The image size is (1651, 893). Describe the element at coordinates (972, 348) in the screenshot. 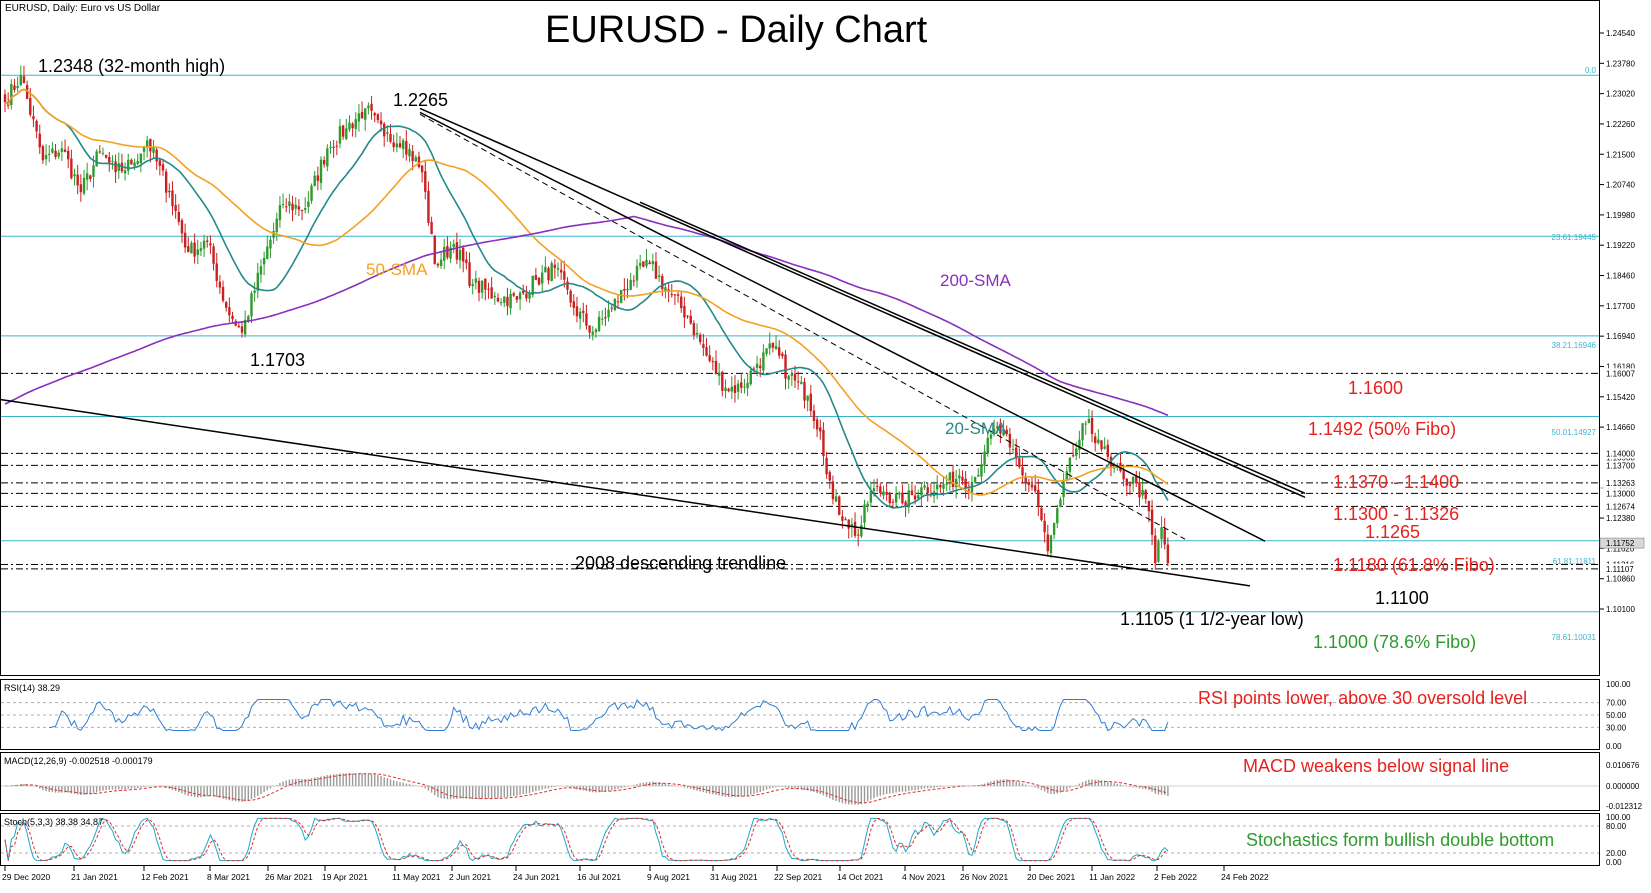

I see `trendline-channel-top` at that location.